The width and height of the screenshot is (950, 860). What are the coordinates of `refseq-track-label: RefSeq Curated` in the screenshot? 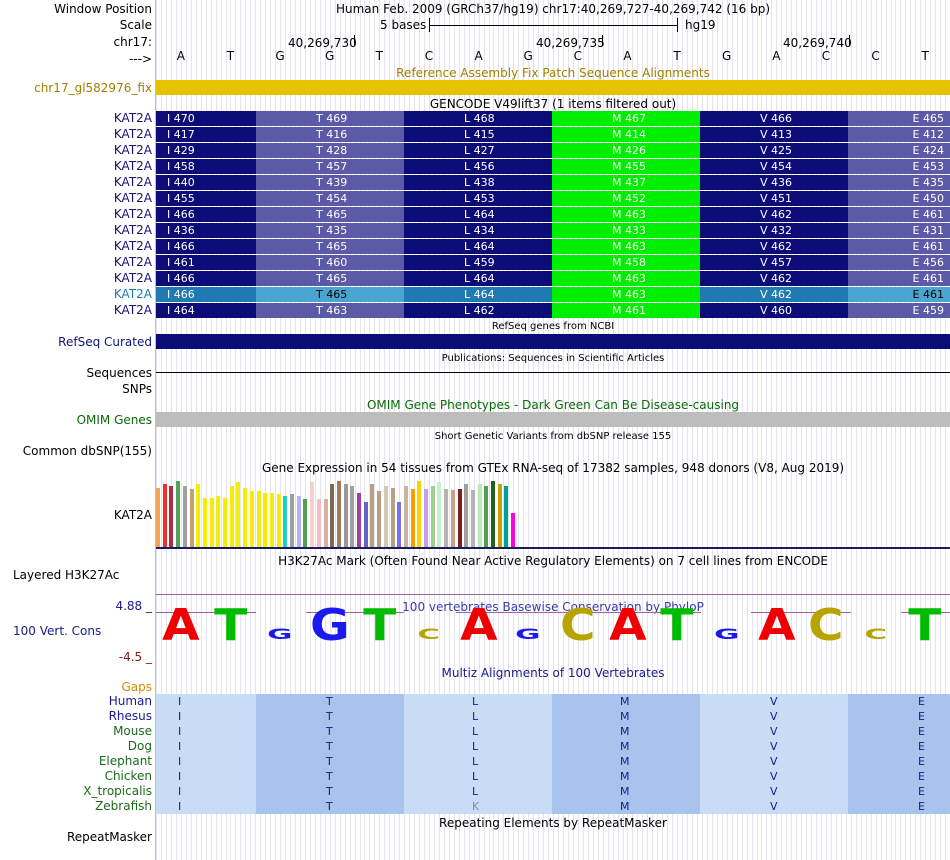 It's located at (105, 342).